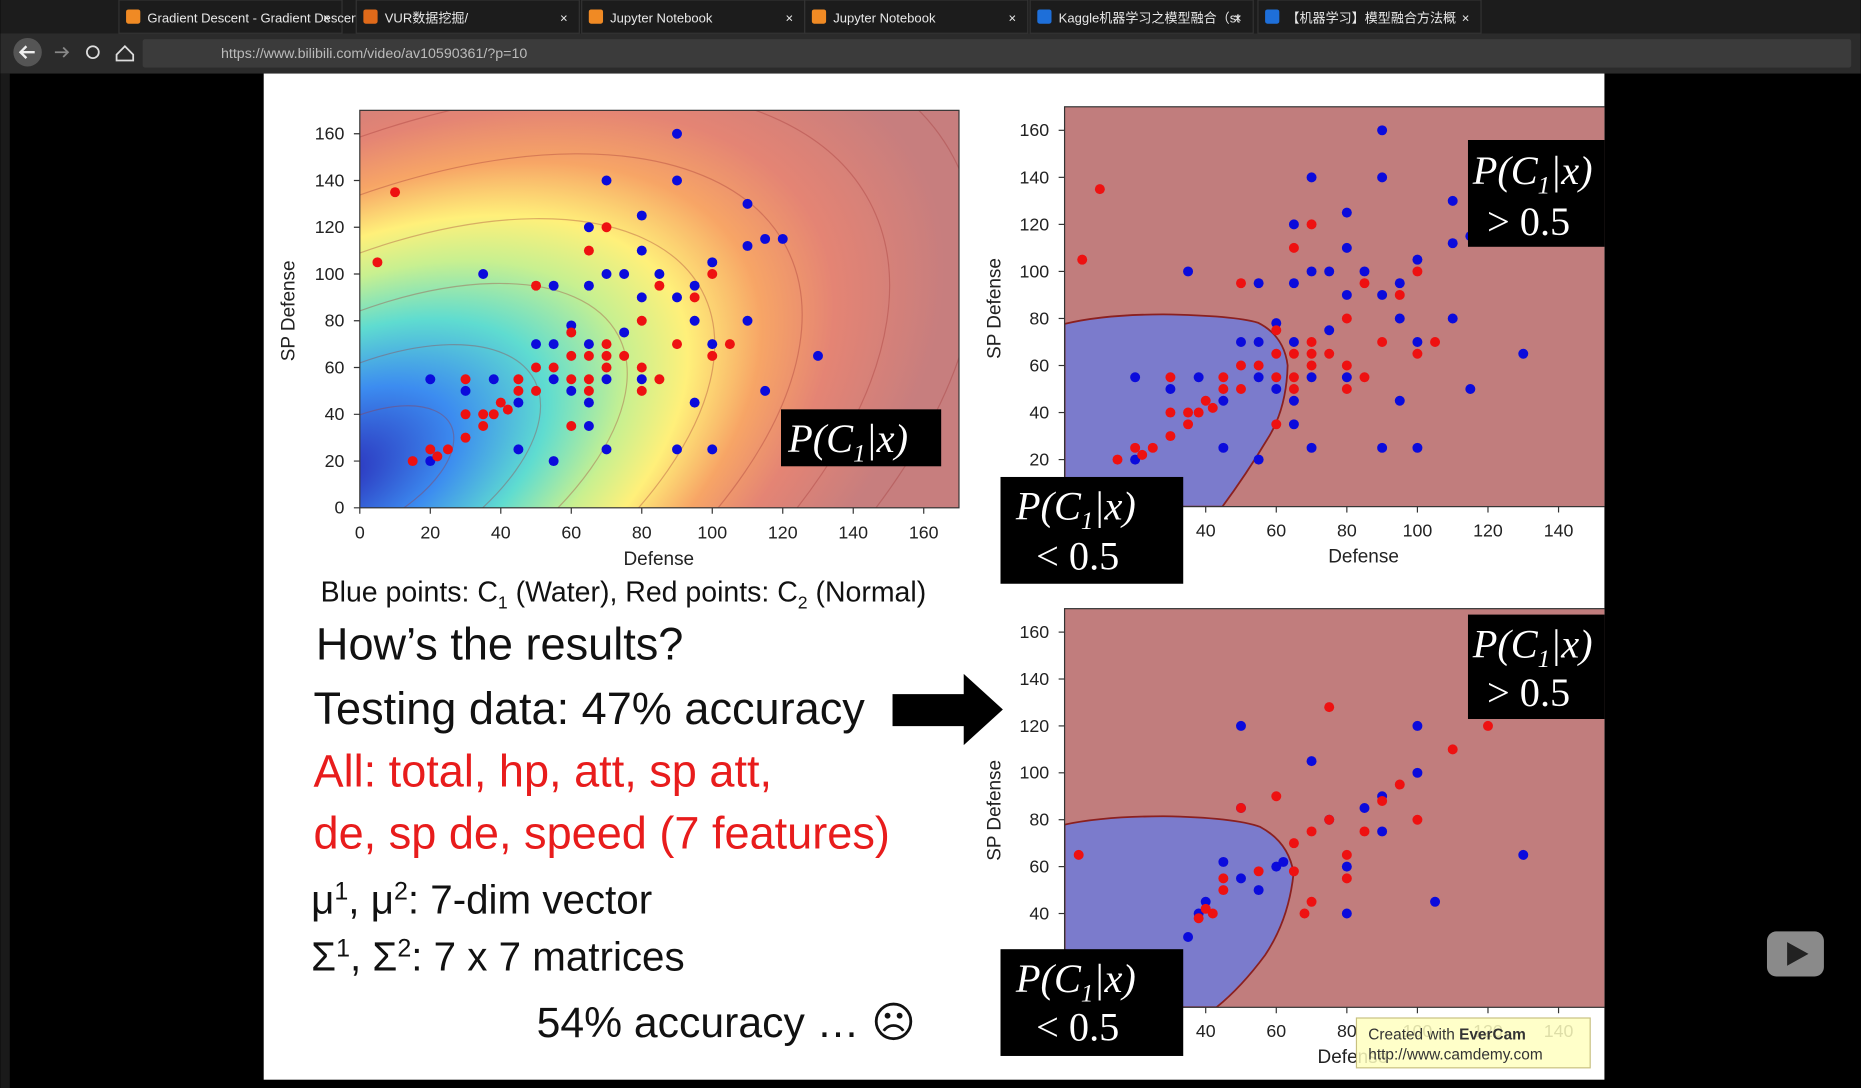 The height and width of the screenshot is (1088, 1861). What do you see at coordinates (659, 309) in the screenshot?
I see `contours` at bounding box center [659, 309].